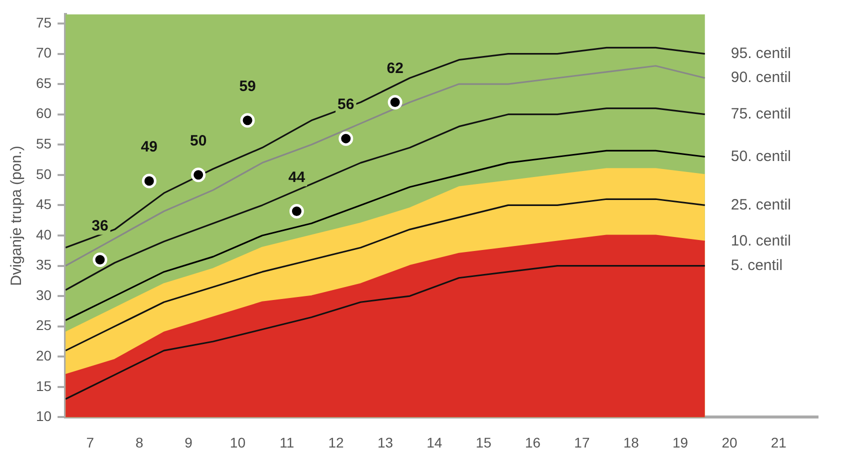 Image resolution: width=846 pixels, height=476 pixels. Describe the element at coordinates (44, 113) in the screenshot. I see `y-tick-label: 60` at that location.